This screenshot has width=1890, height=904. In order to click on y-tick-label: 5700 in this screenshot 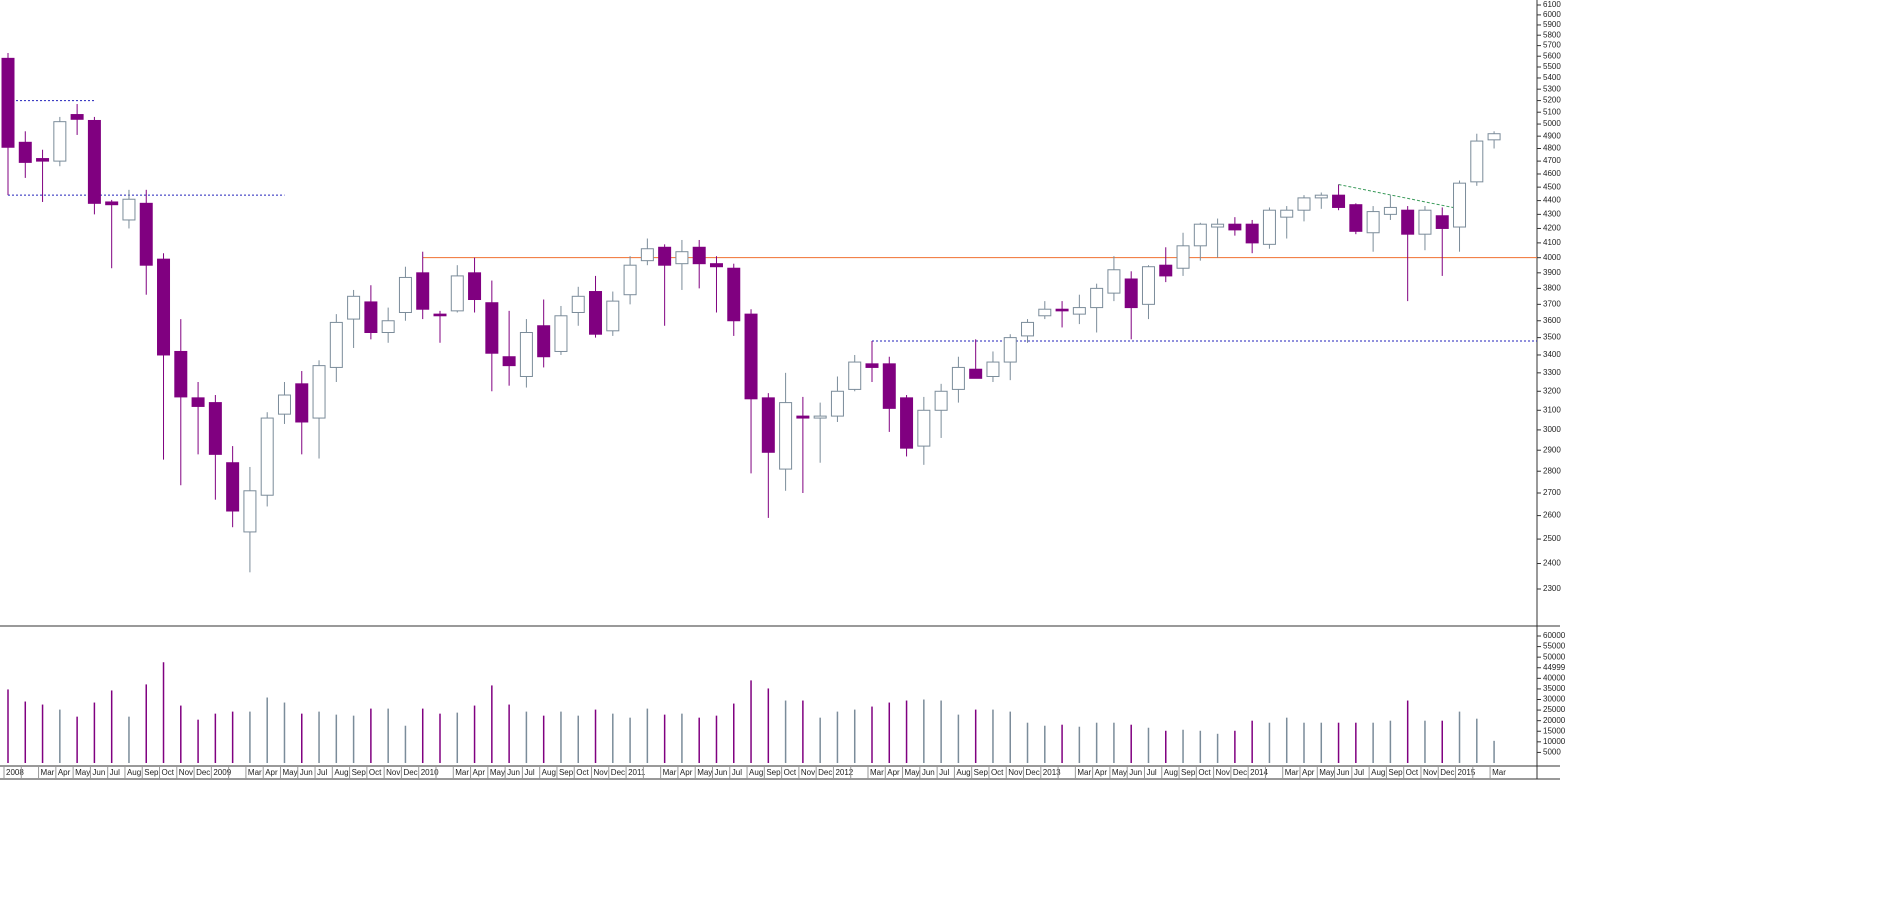, I will do `click(1552, 45)`.